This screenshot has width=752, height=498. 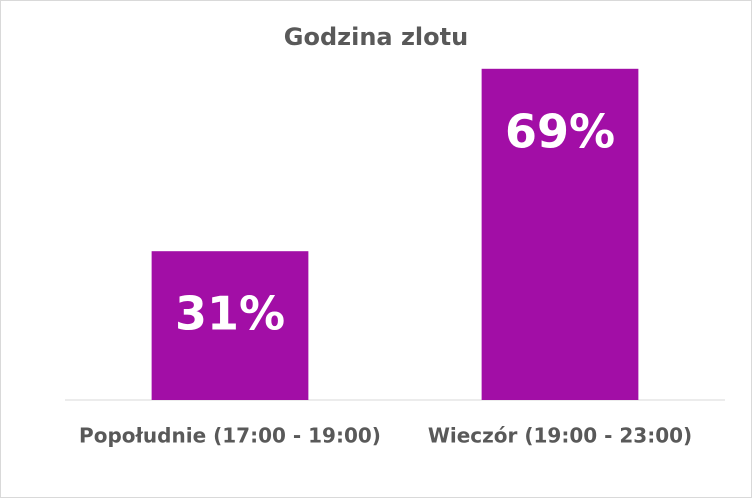 I want to click on chart-title: Godzina zlotu, so click(x=376, y=37).